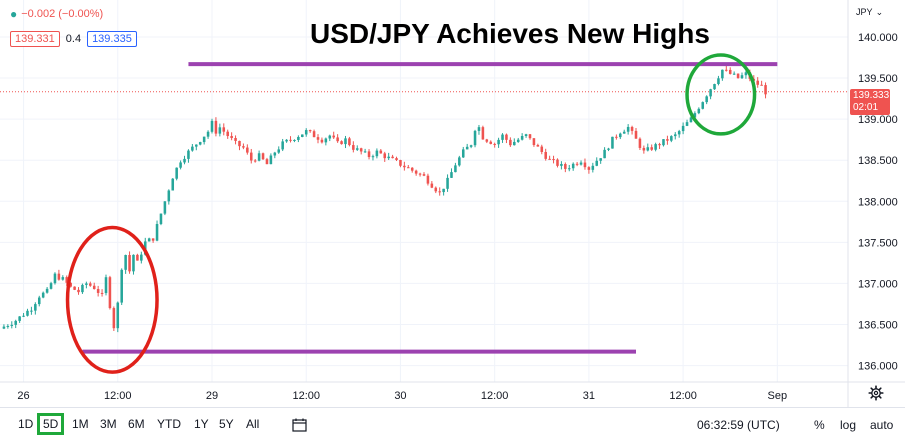 The image size is (905, 442). I want to click on range-button-5y: 5Y, so click(226, 424).